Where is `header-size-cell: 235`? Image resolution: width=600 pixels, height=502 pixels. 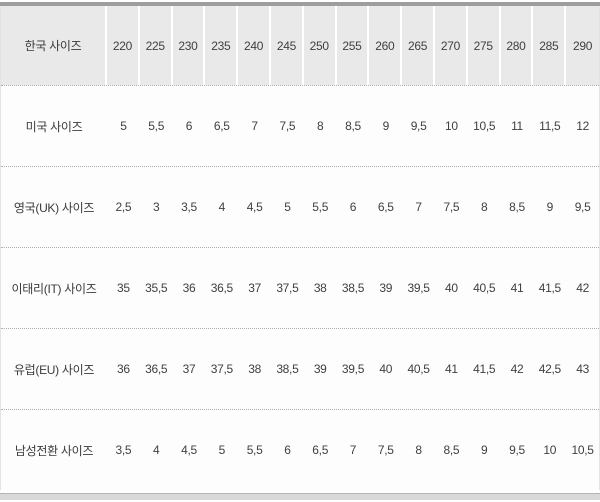 header-size-cell: 235 is located at coordinates (222, 45).